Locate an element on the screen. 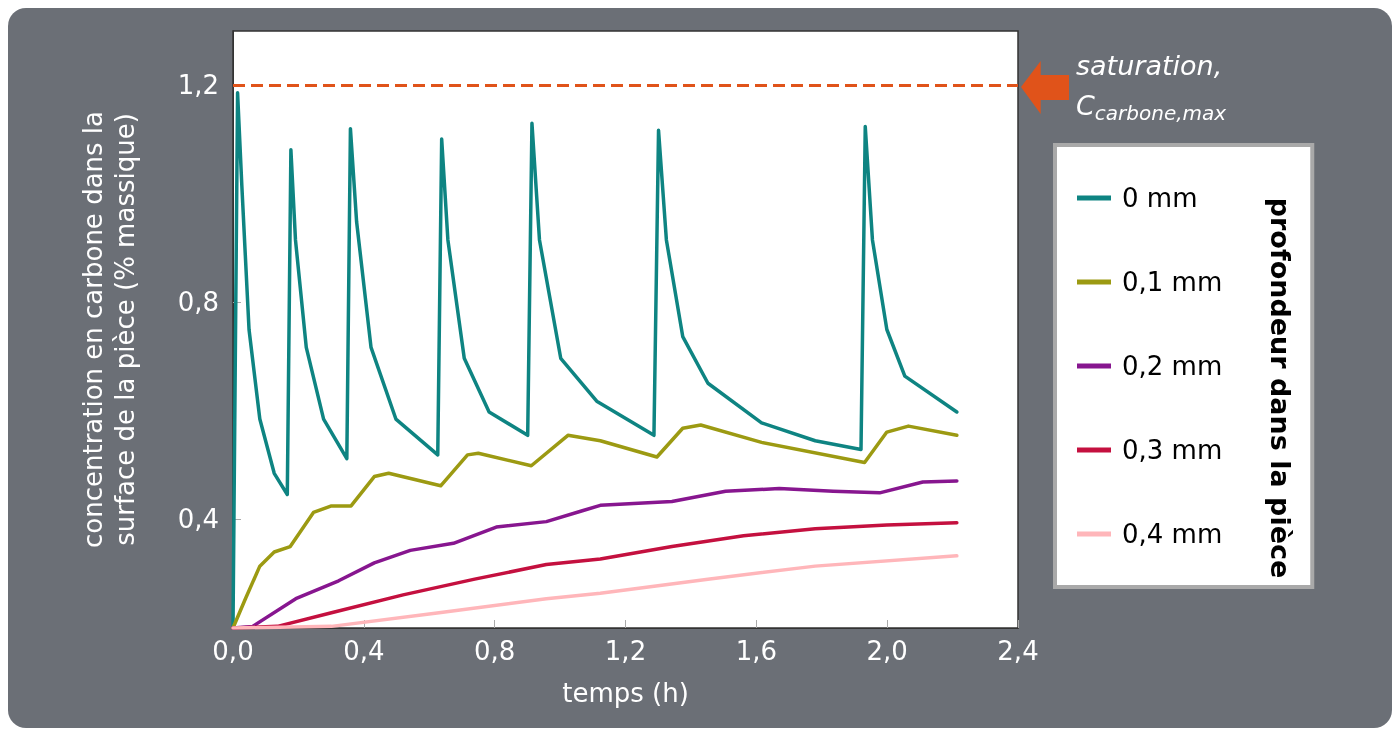 The height and width of the screenshot is (736, 1400). x-axis-title: temps (h) is located at coordinates (625, 693).